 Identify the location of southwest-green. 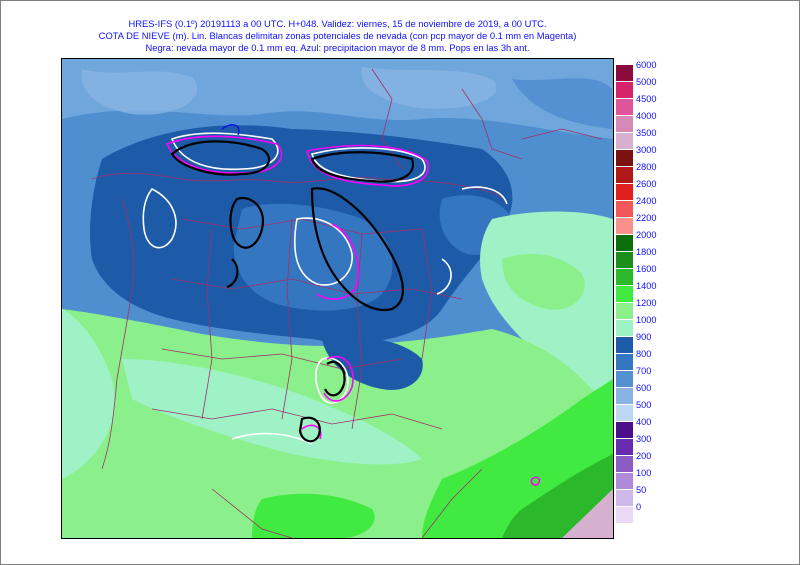
(147, 507).